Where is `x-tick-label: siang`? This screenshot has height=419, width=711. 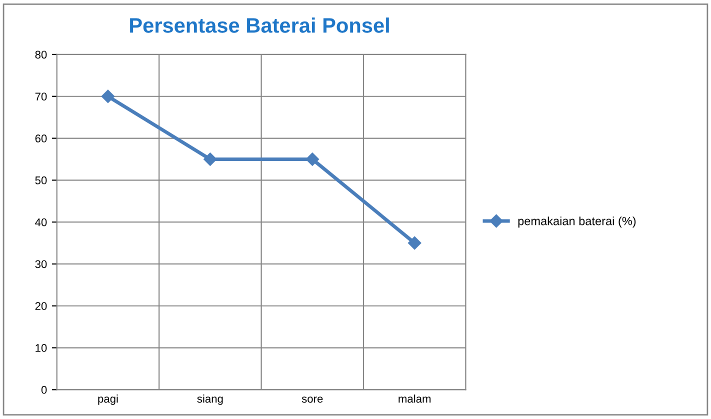 x-tick-label: siang is located at coordinates (210, 399).